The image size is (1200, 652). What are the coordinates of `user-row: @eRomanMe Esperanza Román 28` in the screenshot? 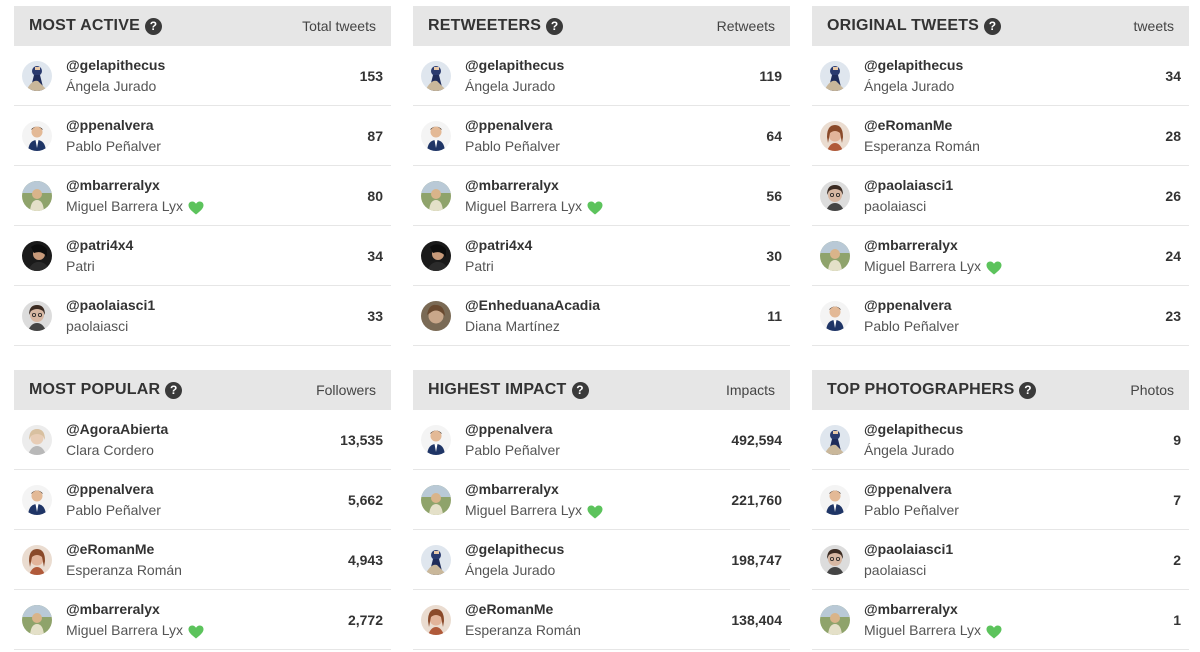 It's located at (1000, 136).